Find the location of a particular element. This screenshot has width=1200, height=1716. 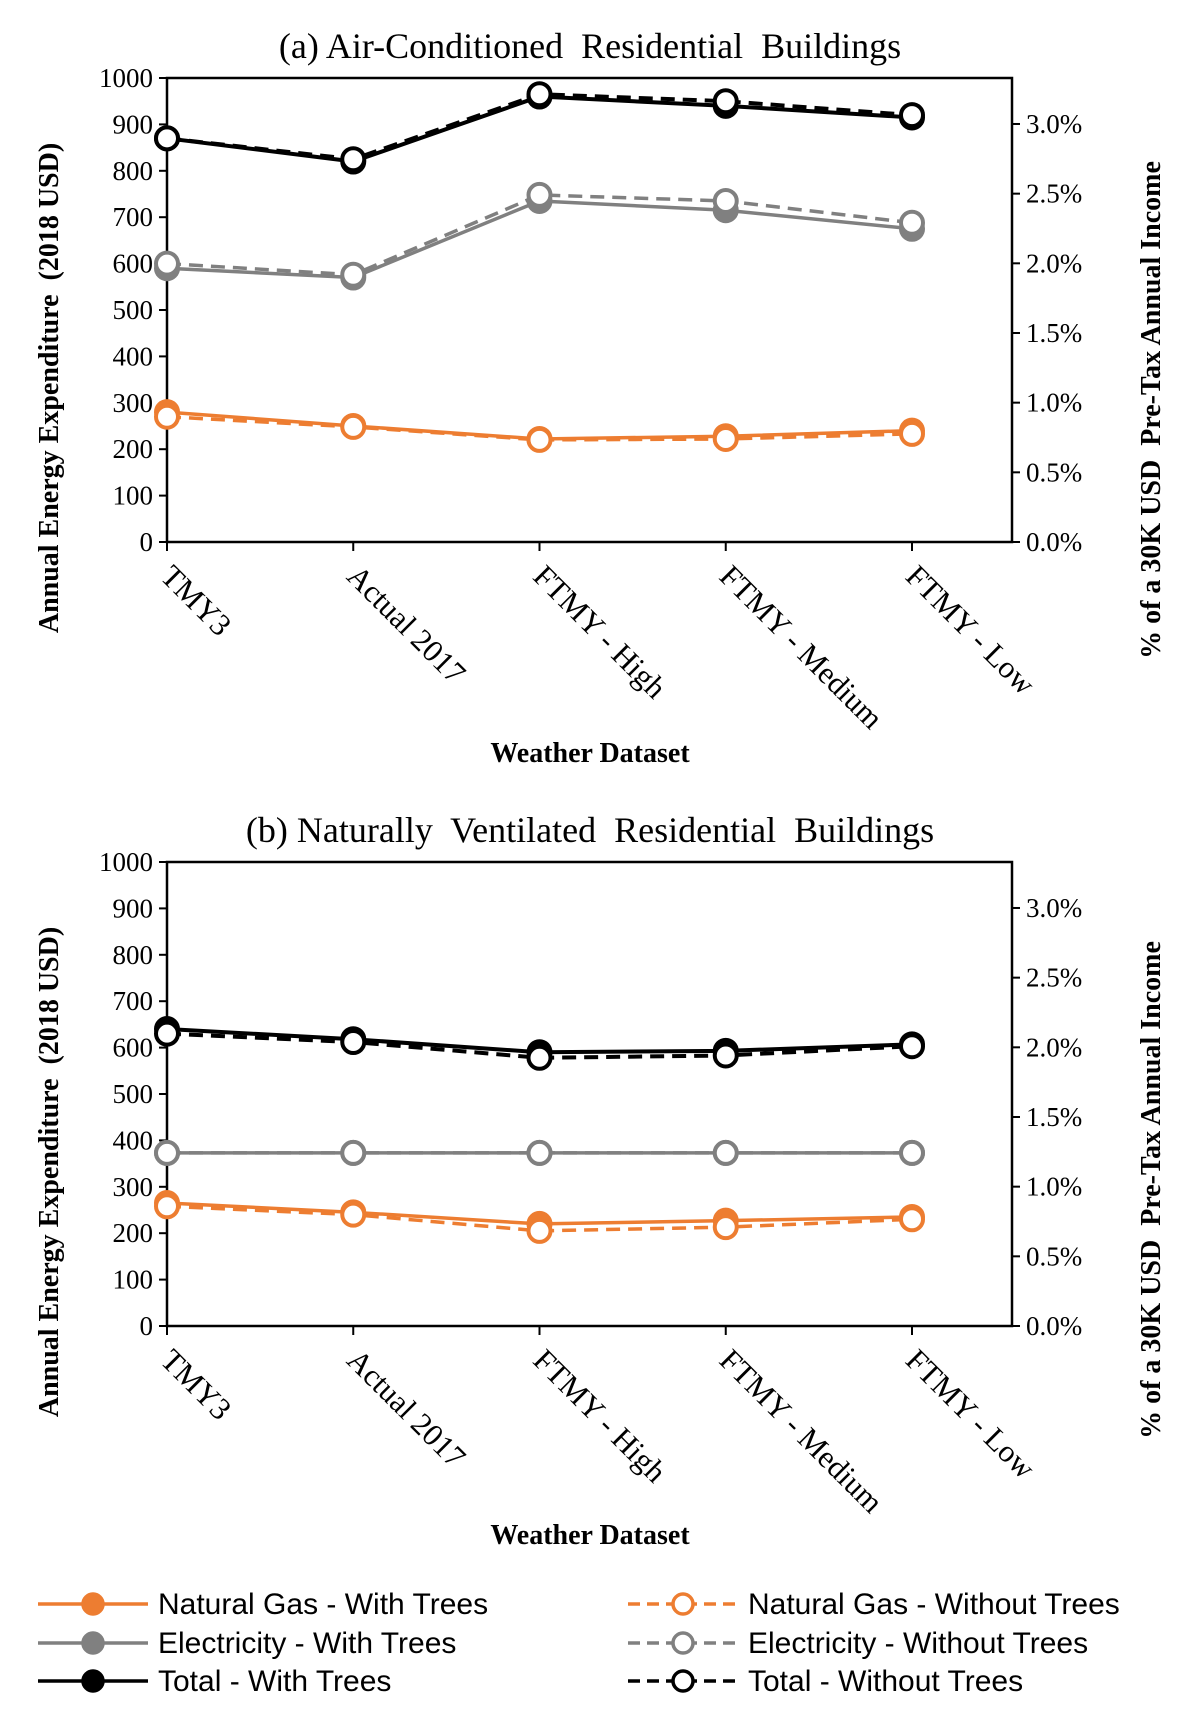

chart-b-ylabel: Annual Energy Expenditure (2018 USD) is located at coordinates (49, 1172).